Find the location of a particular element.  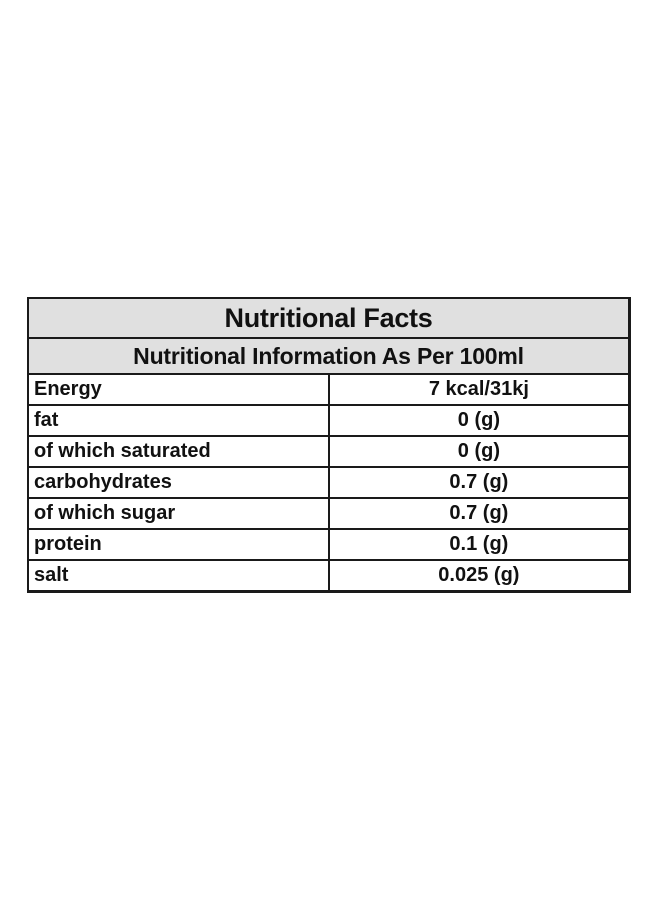

nutrient-value-saturated: 0 (g) is located at coordinates (479, 451).